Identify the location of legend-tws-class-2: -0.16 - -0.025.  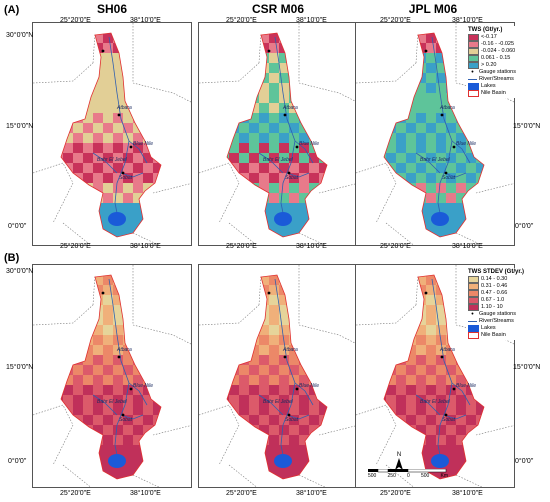
(505, 44).